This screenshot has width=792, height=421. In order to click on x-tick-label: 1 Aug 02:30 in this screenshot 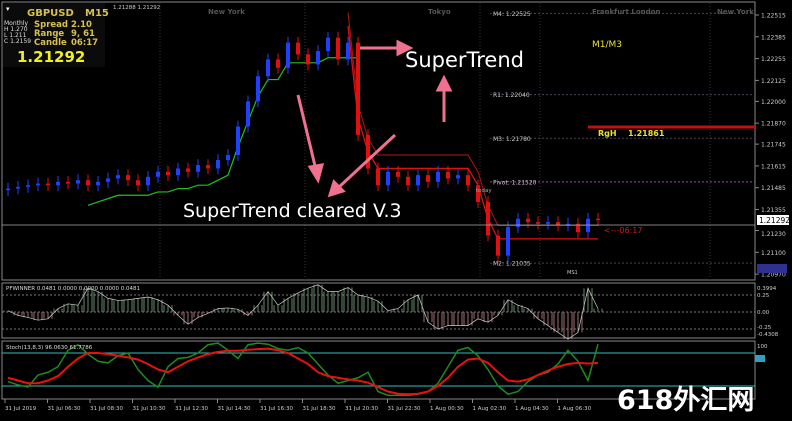, I will do `click(490, 409)`.